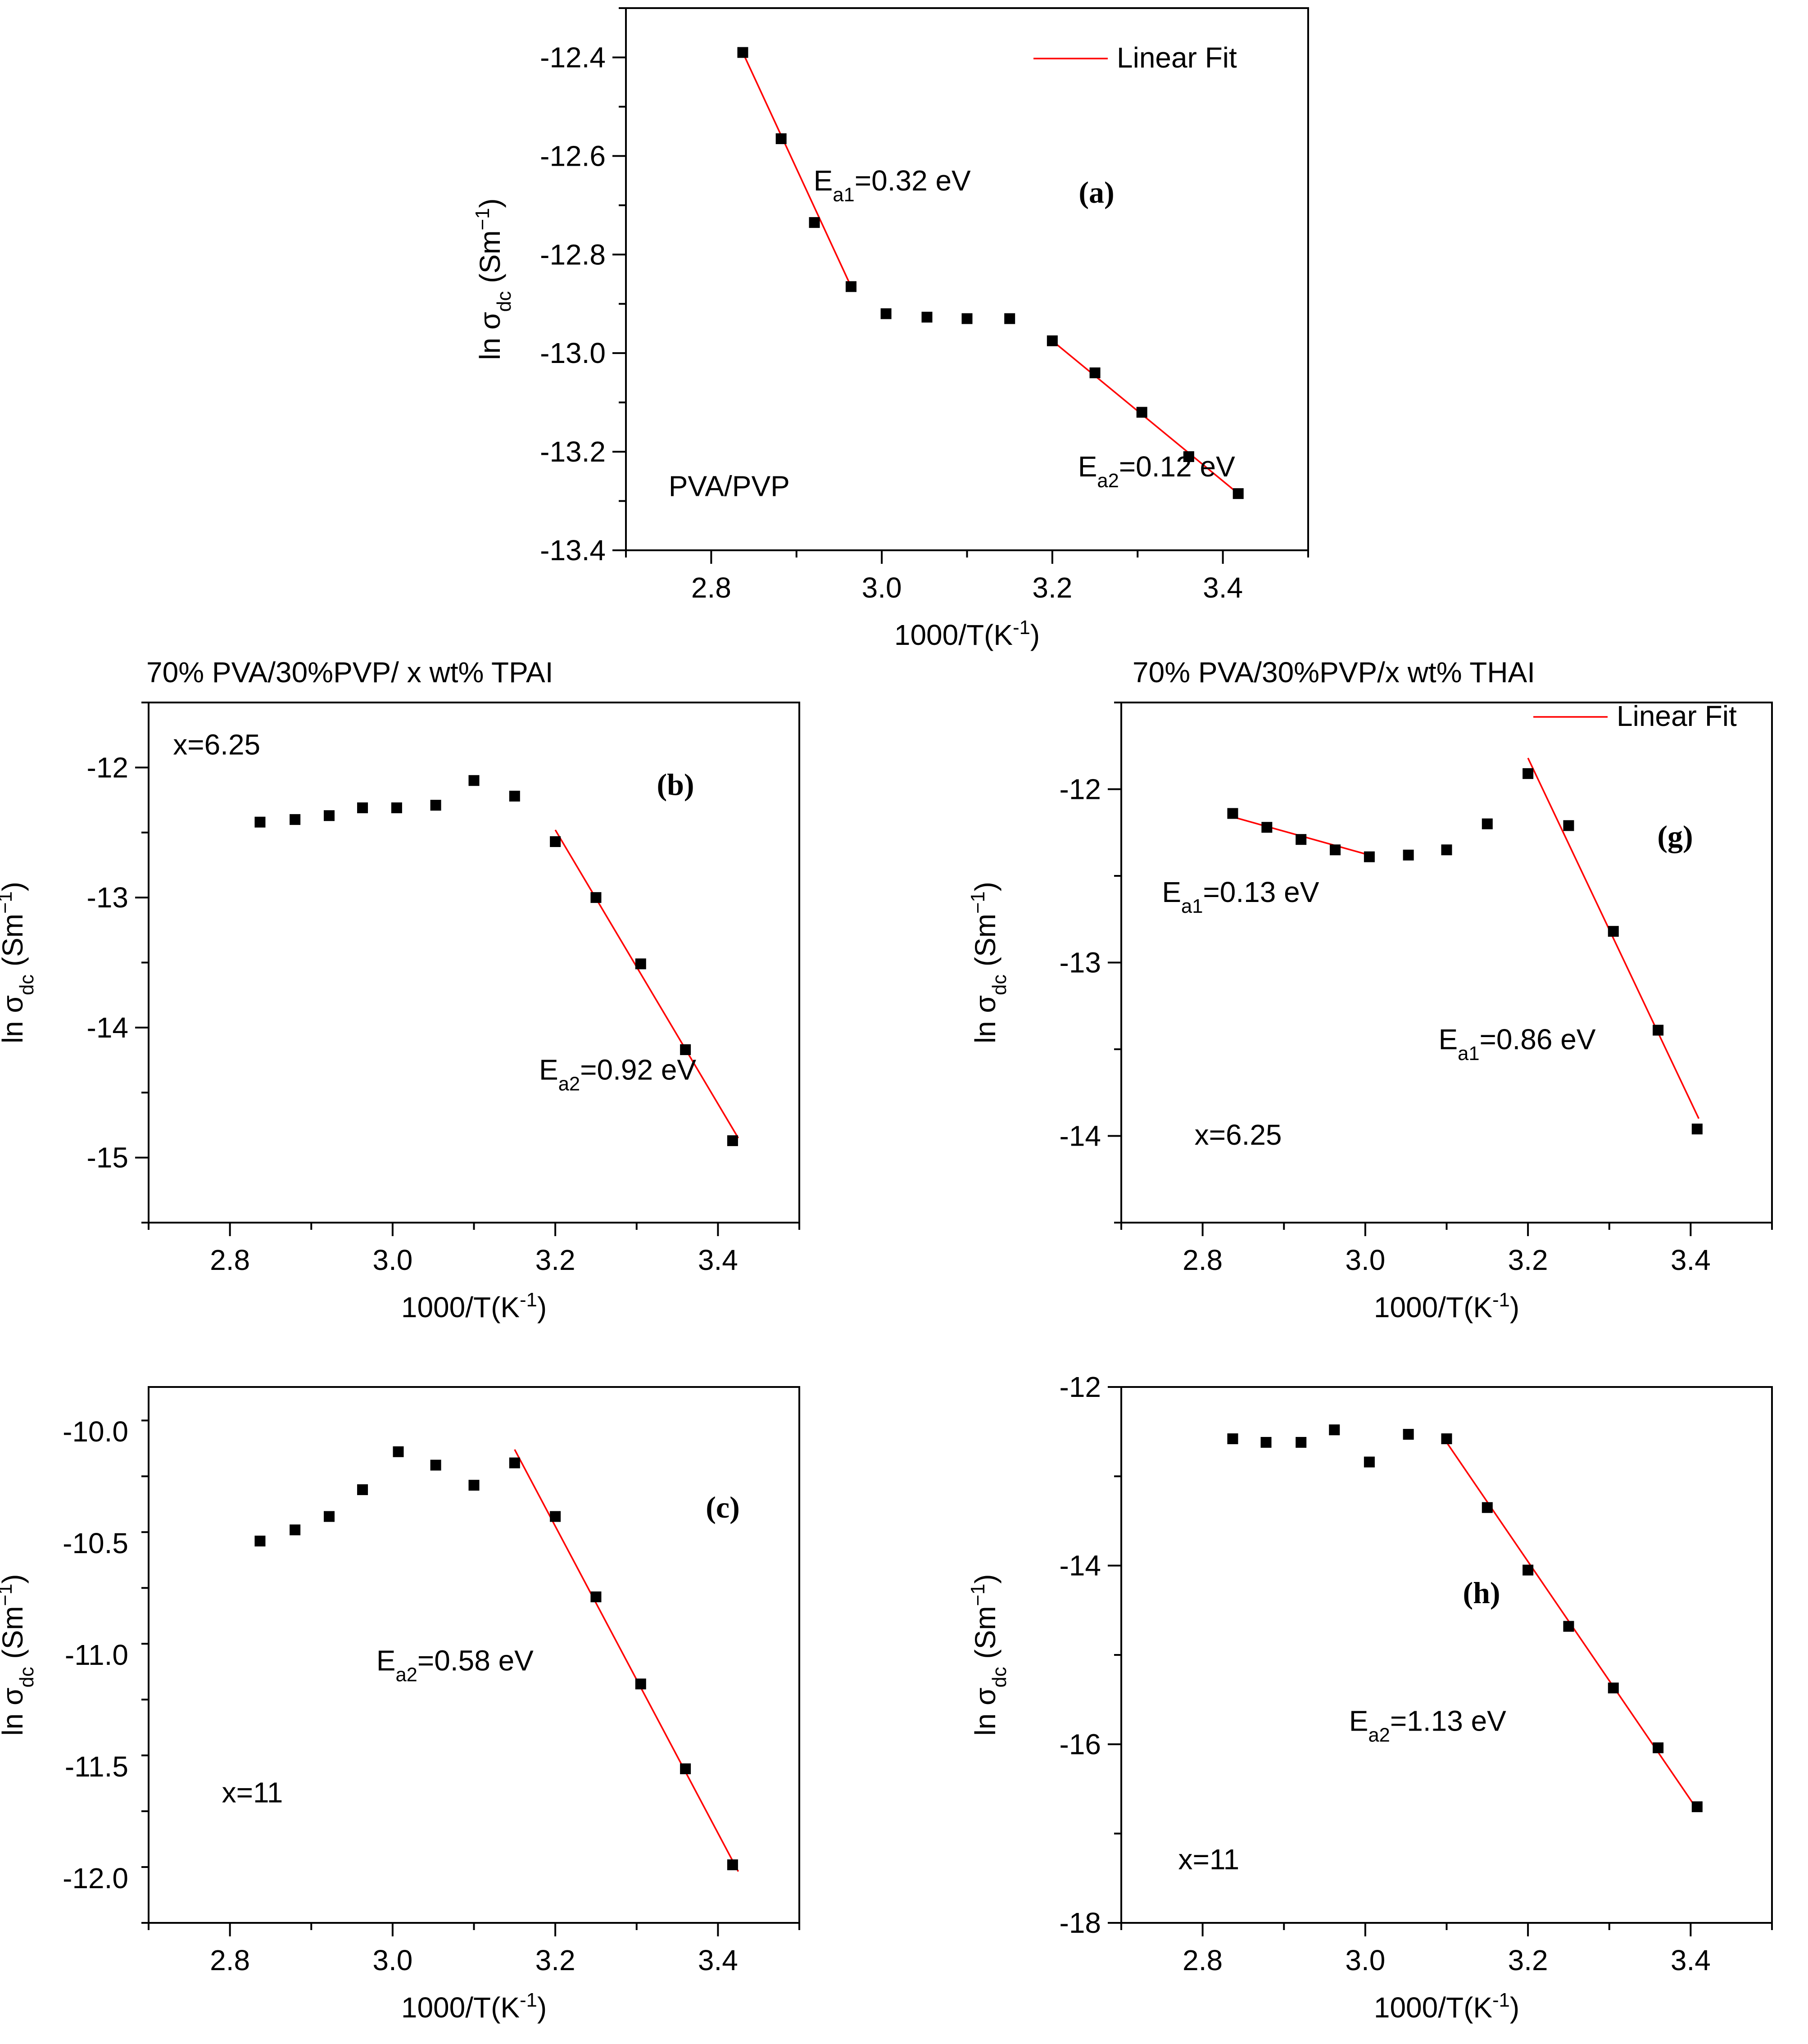 This screenshot has width=1808, height=2044. Describe the element at coordinates (96, 1766) in the screenshot. I see `y-tick-label: -11.5` at that location.